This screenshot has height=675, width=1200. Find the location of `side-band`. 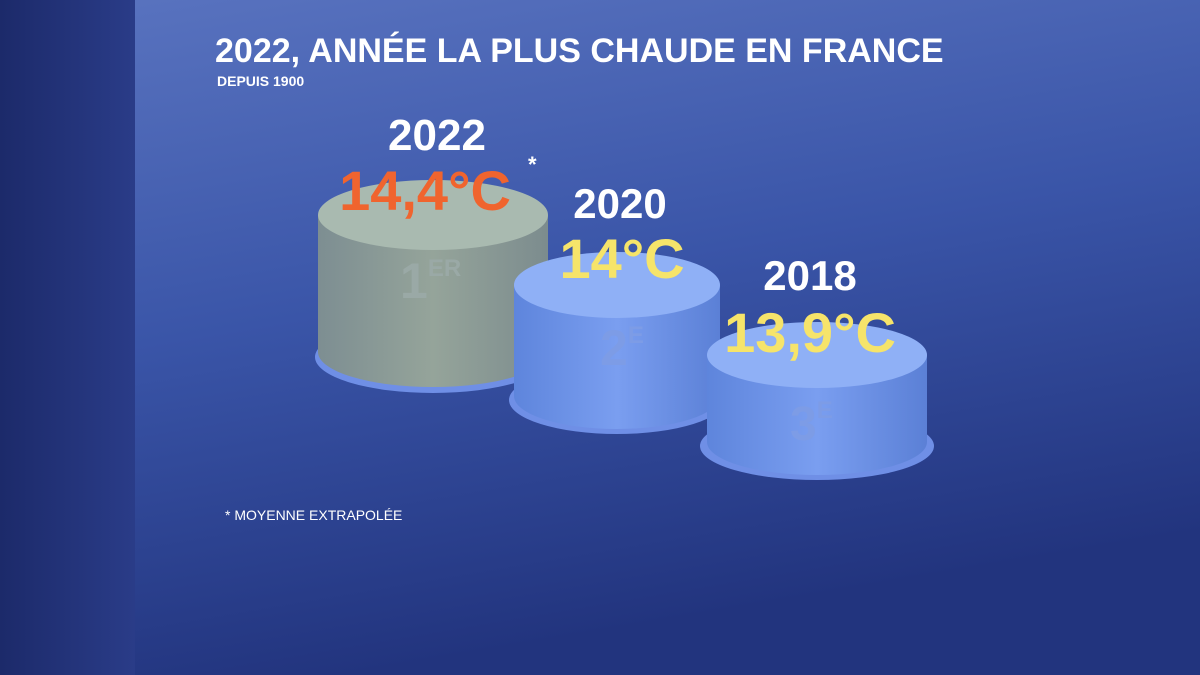

side-band is located at coordinates (67, 337).